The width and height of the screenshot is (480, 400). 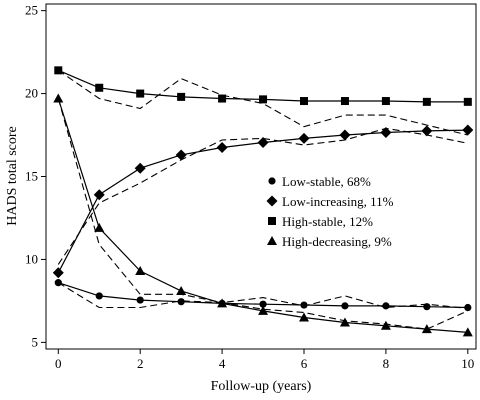 I want to click on y-tick-label: 10, so click(x=31, y=258).